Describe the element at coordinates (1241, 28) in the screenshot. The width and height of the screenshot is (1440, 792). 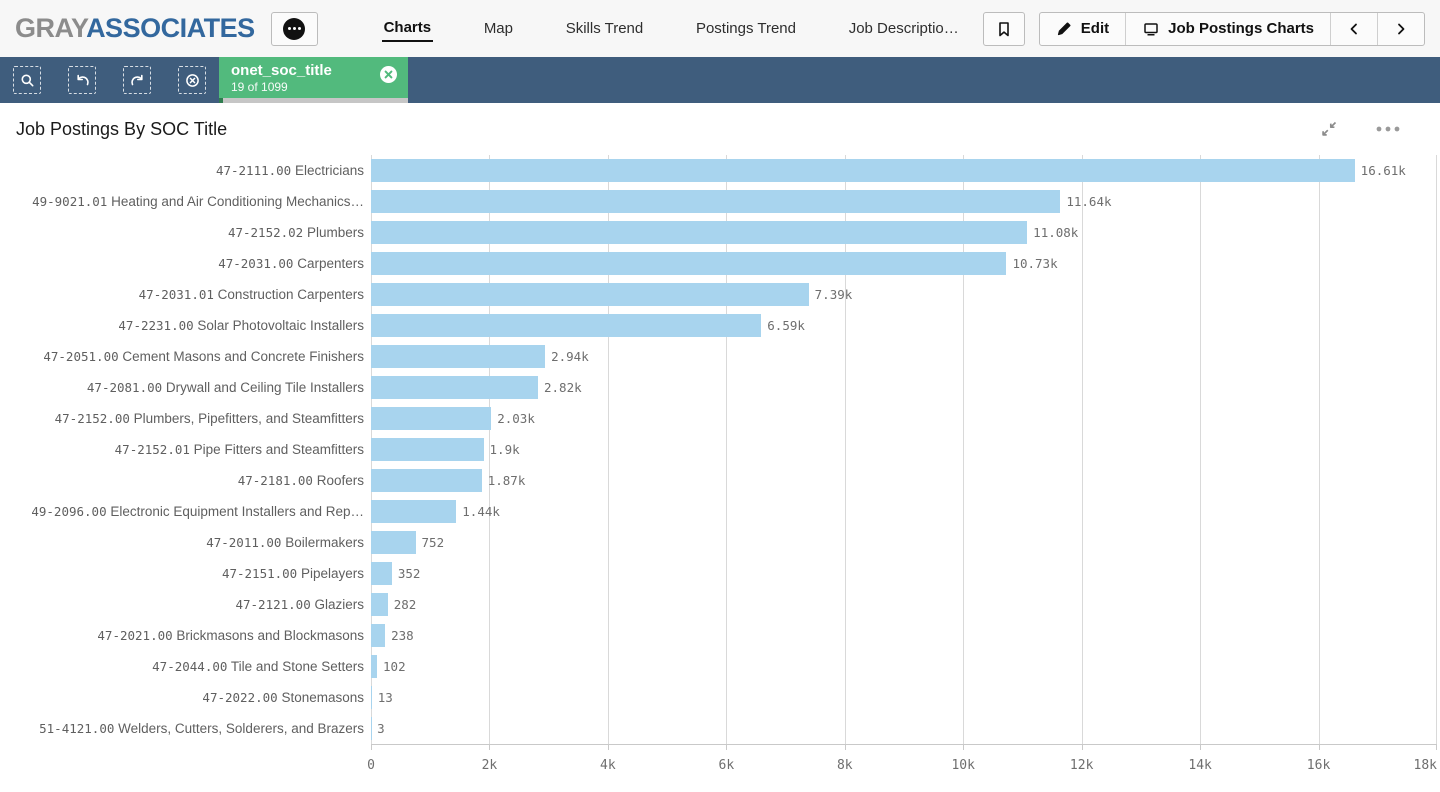
I see `sheet-selector-label: Job Postings Charts` at that location.